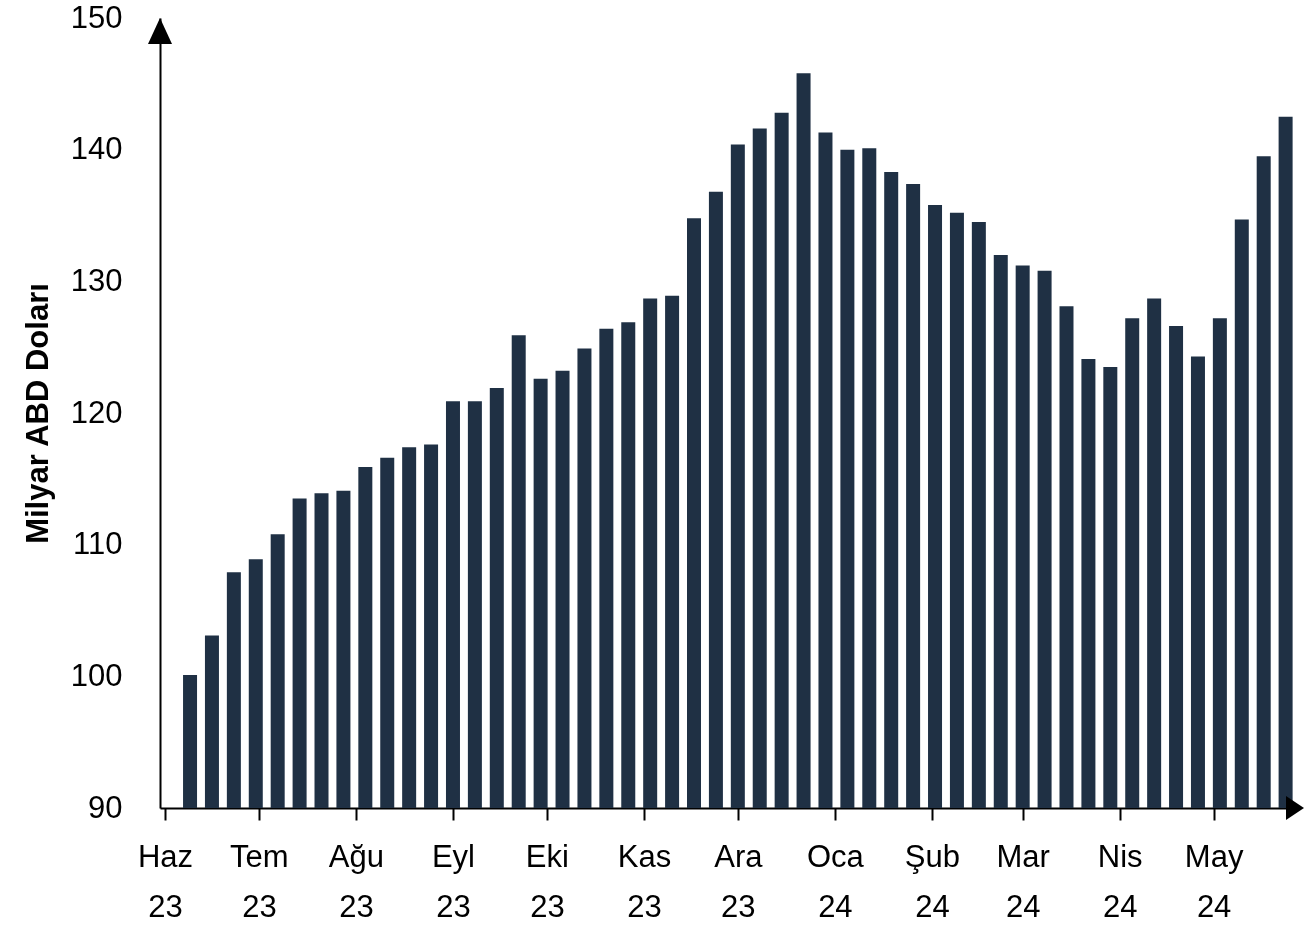  I want to click on x-tick-label: Eki 23, so click(547, 881).